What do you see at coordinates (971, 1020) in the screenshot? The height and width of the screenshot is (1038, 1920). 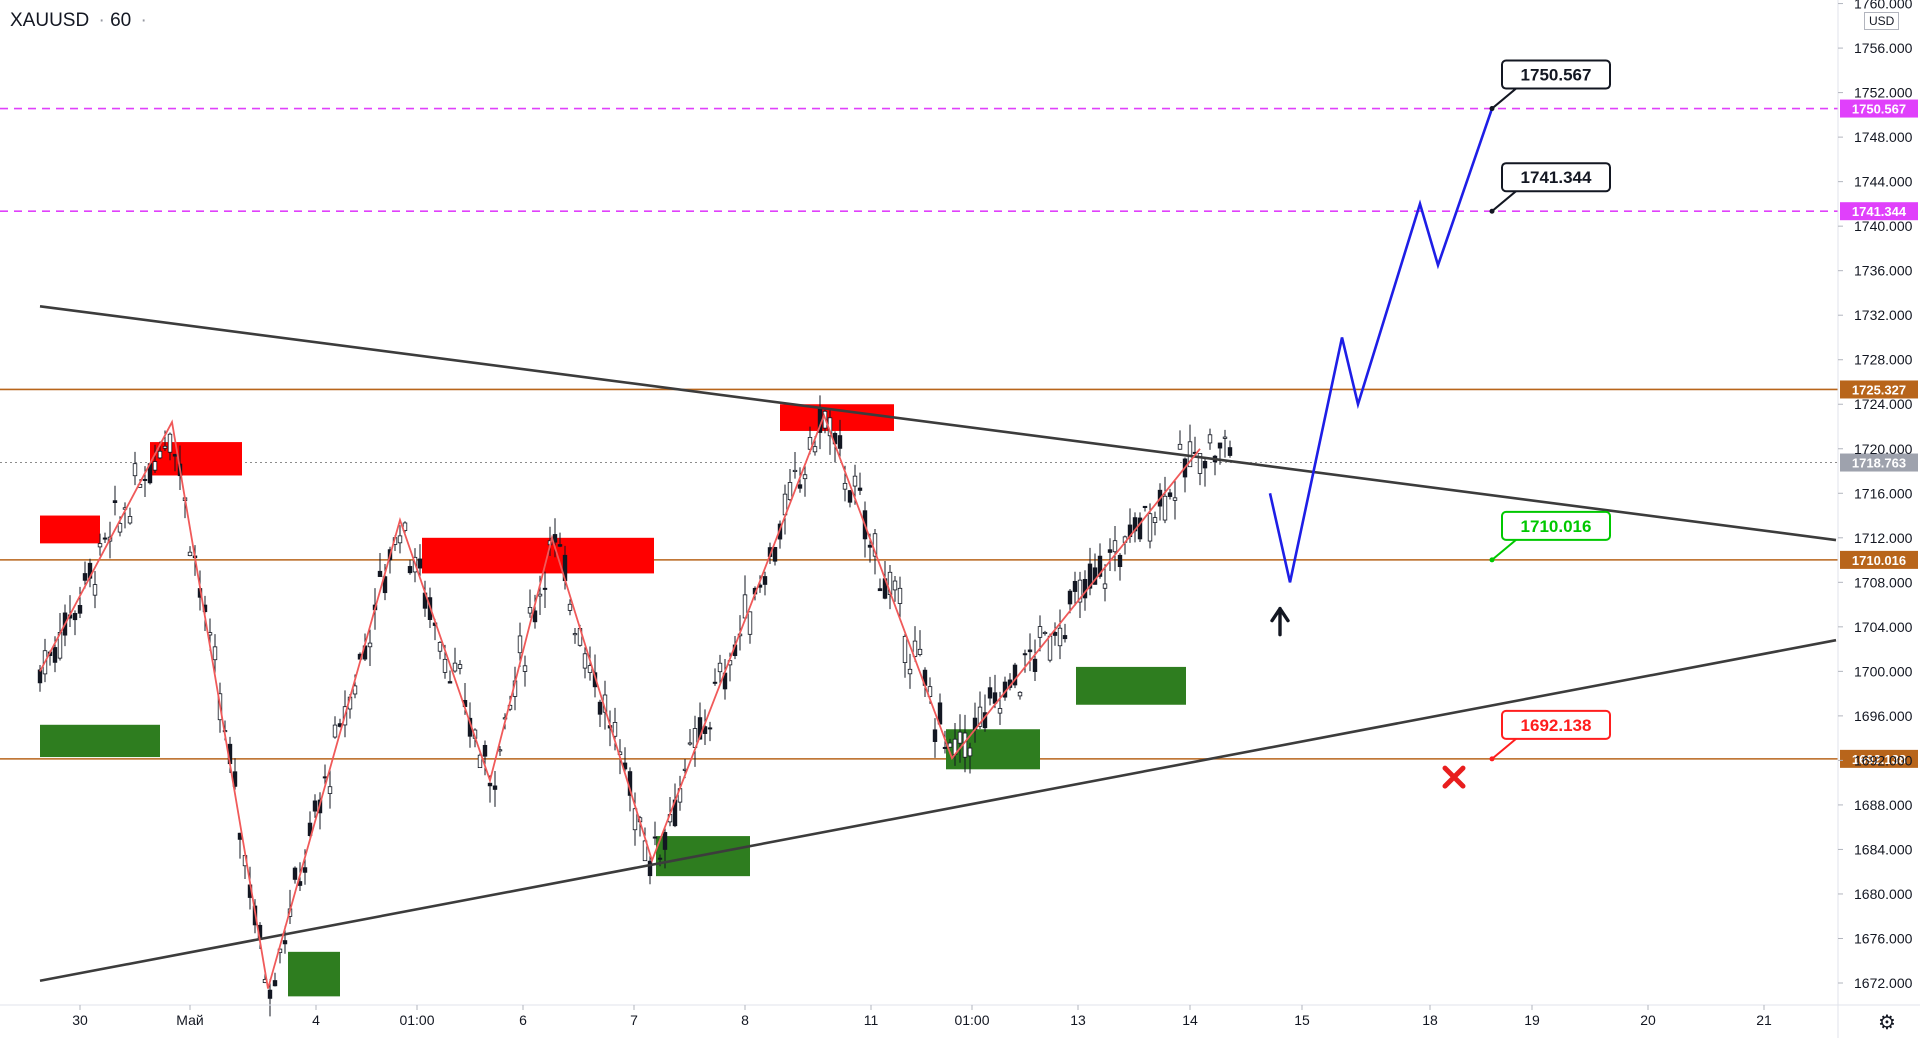 I see `x-tick-label: 01:00` at bounding box center [971, 1020].